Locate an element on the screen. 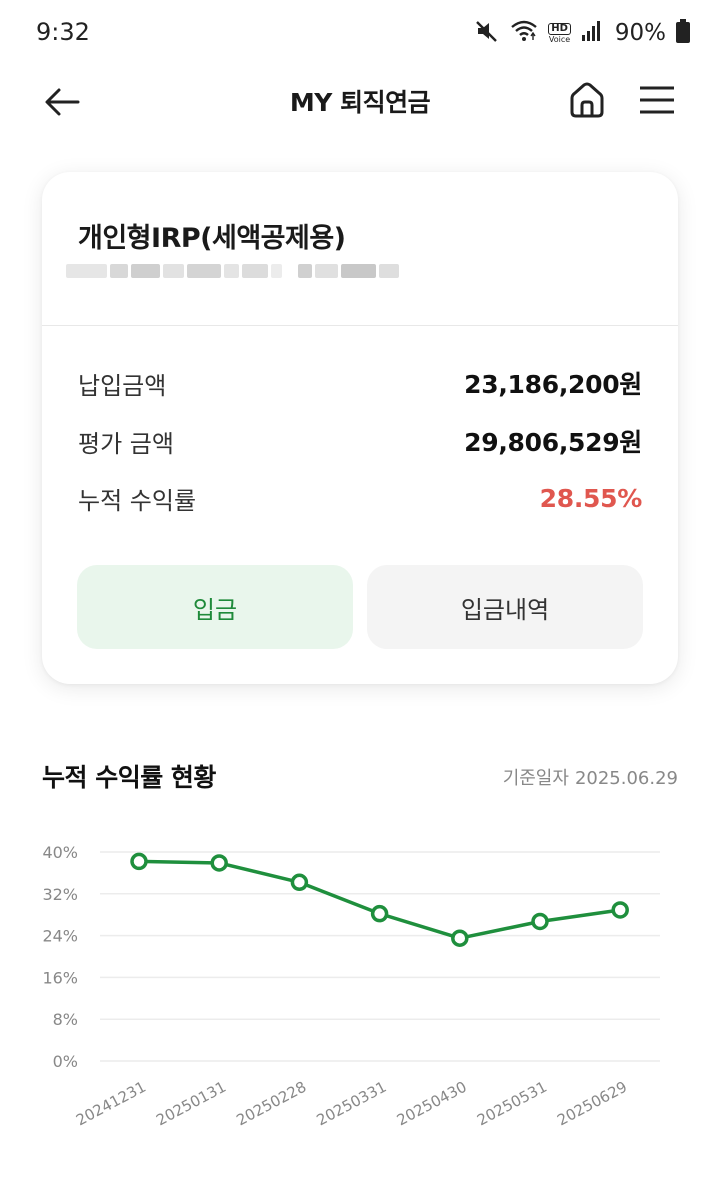 This screenshot has height=1177, width=720. y-tick-label: 16% is located at coordinates (60, 977).